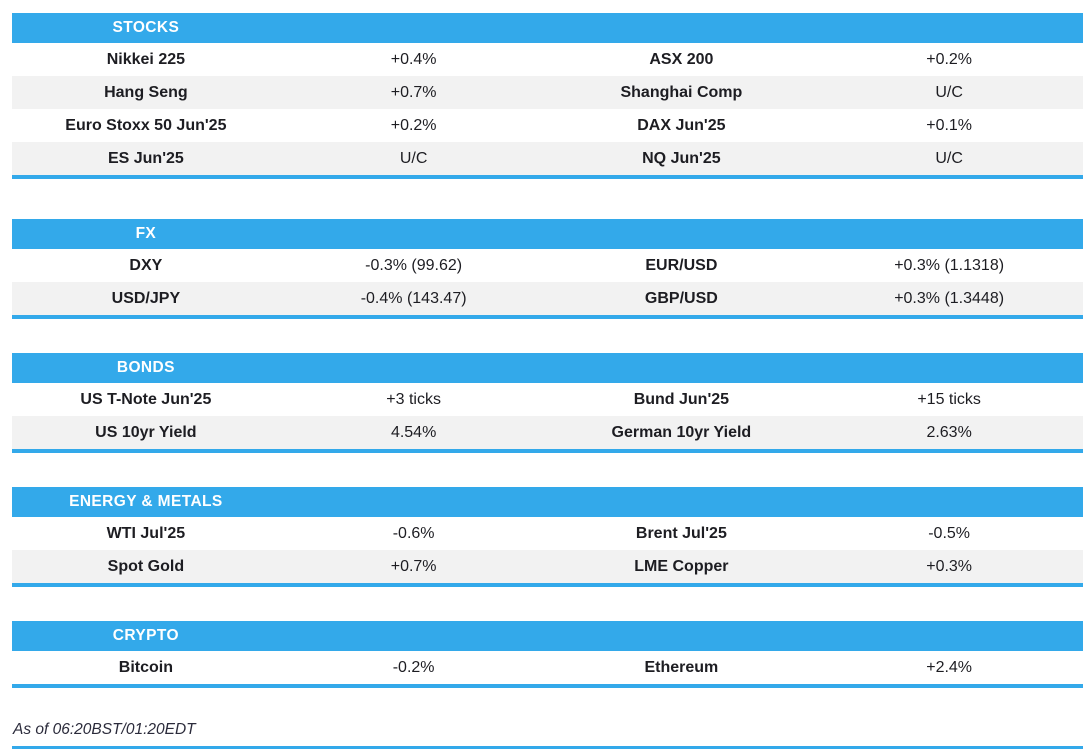 The height and width of the screenshot is (749, 1090). Describe the element at coordinates (681, 399) in the screenshot. I see `instrument-name-right: Bund Jun'25` at that location.